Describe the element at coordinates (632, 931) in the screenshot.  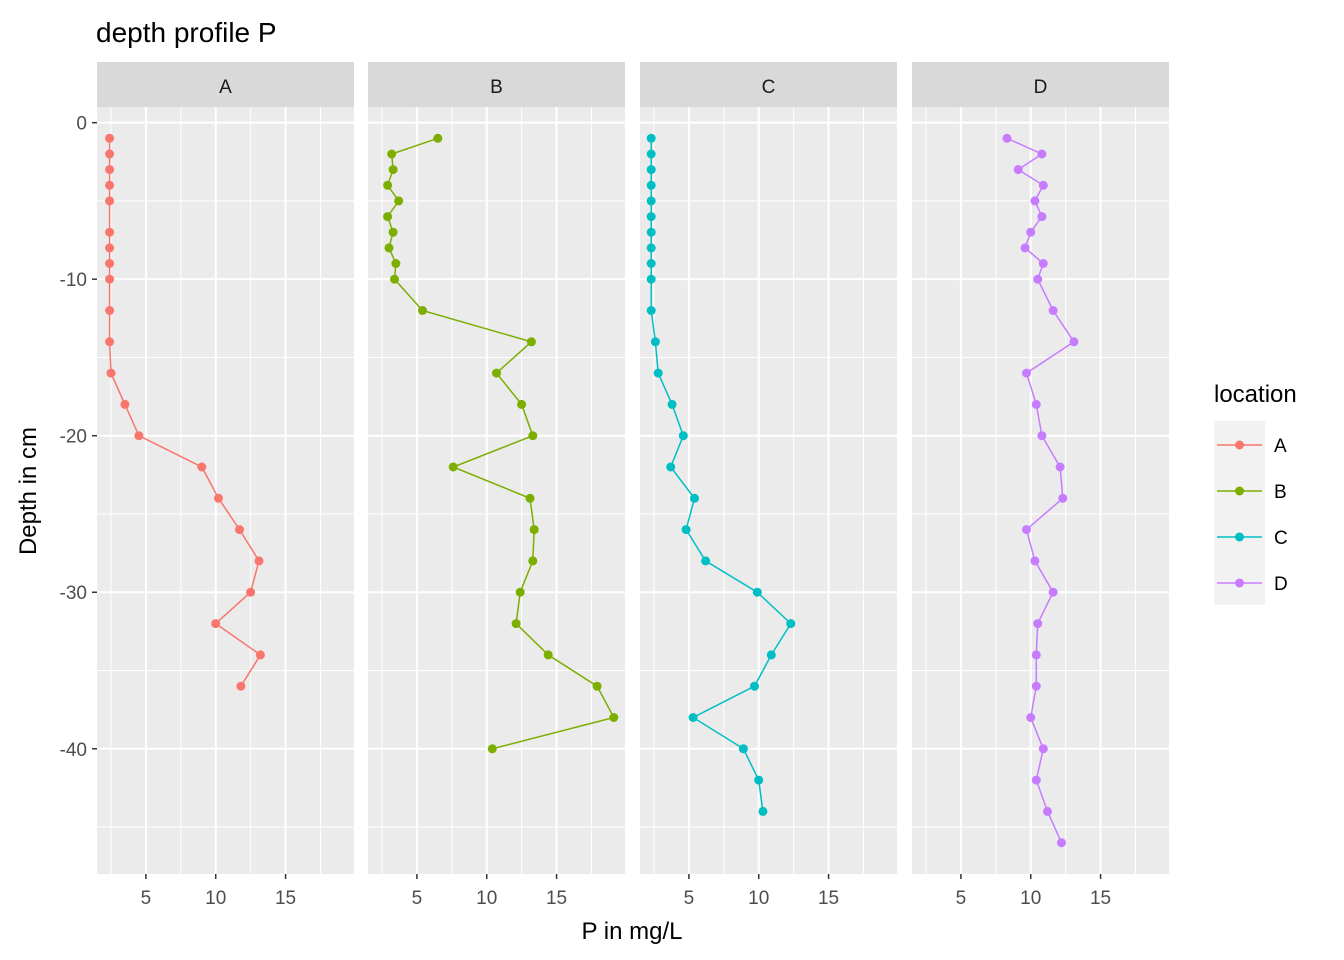
I see `x-axis-title: P in mg/L` at that location.